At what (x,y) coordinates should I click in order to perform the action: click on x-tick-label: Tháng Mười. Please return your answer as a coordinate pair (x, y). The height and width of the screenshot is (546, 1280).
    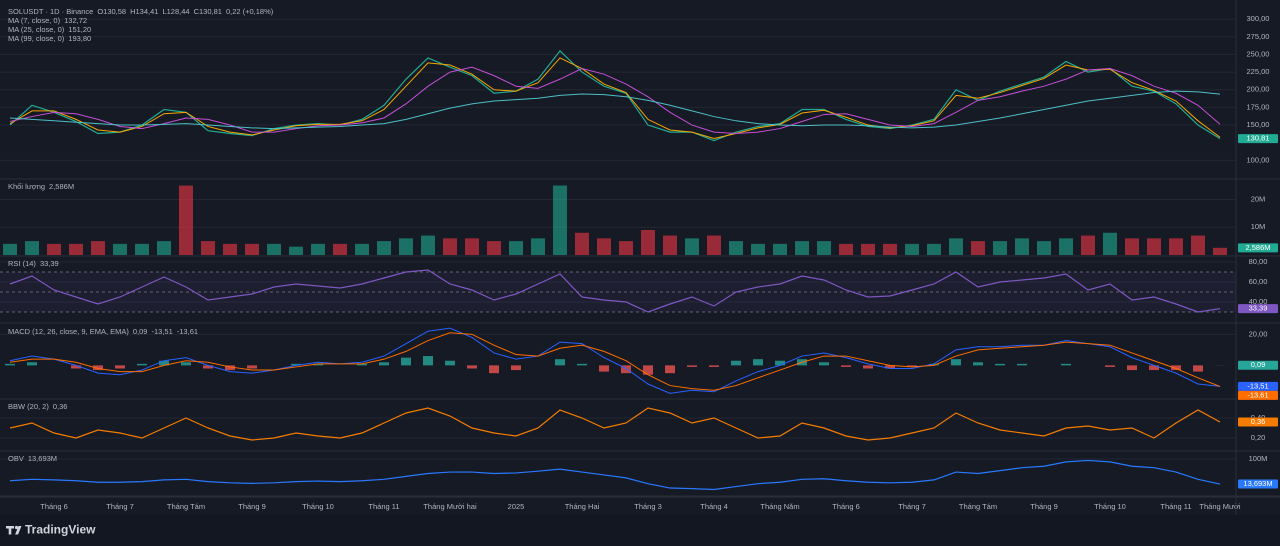
    Looking at the image, I should click on (1220, 506).